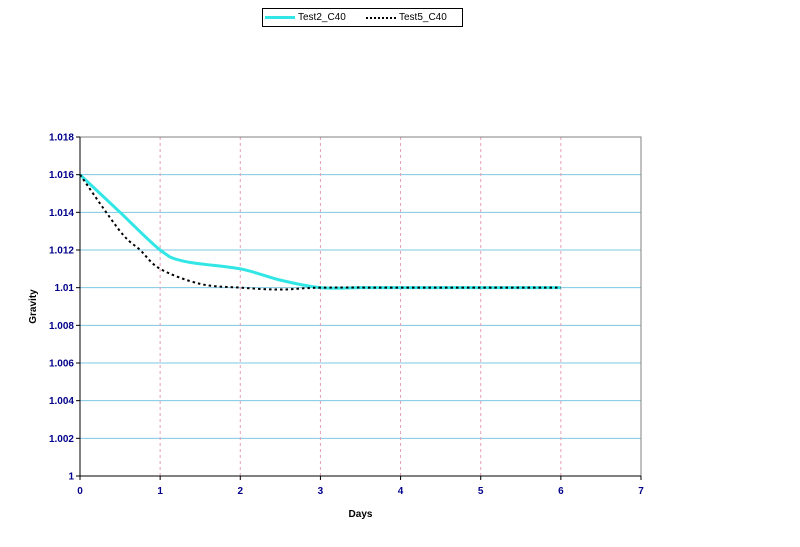 This screenshot has height=547, width=800. I want to click on series-line-test5-c40, so click(320, 232).